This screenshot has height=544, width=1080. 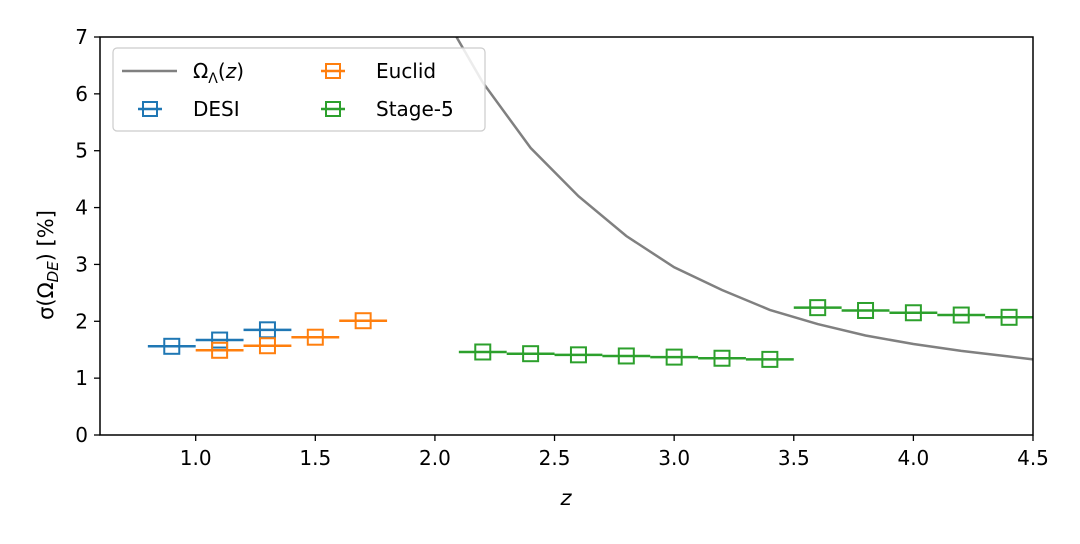 I want to click on x-axis-label: z, so click(x=565, y=498).